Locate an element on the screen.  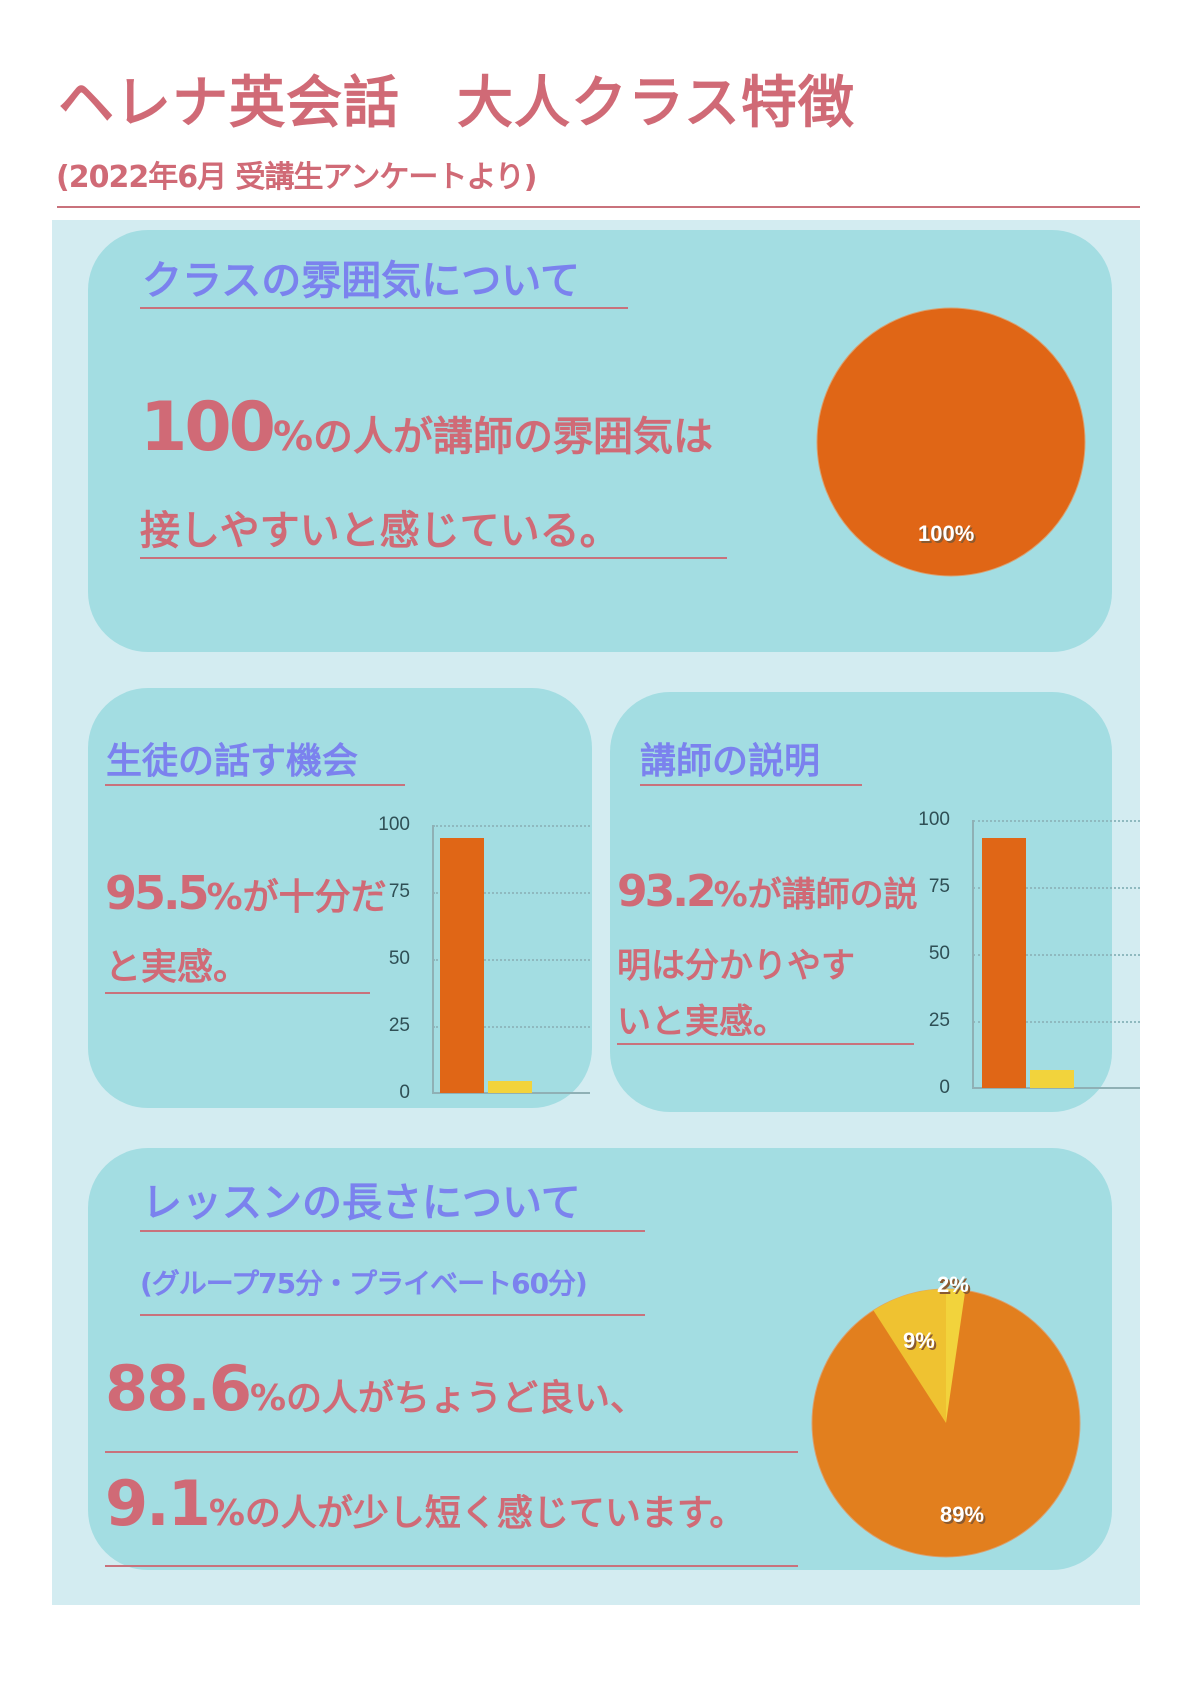
speaking-statement-underline is located at coordinates (237, 993).